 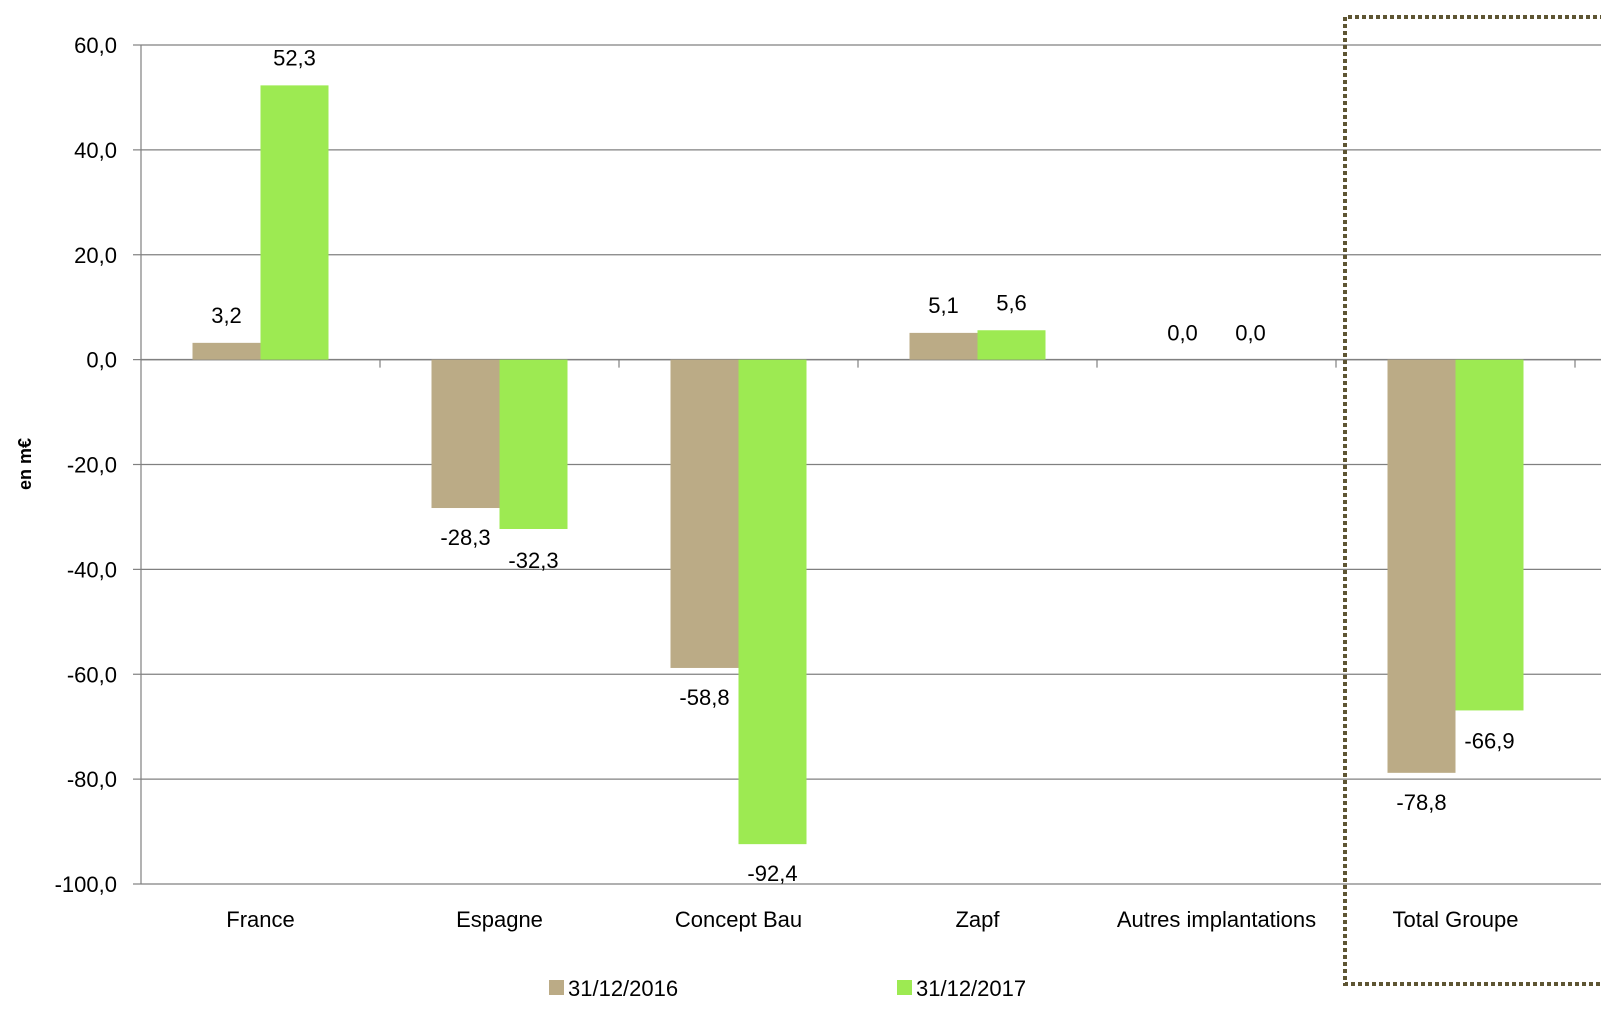 What do you see at coordinates (25, 464) in the screenshot?
I see `y-axis-title: en m€` at bounding box center [25, 464].